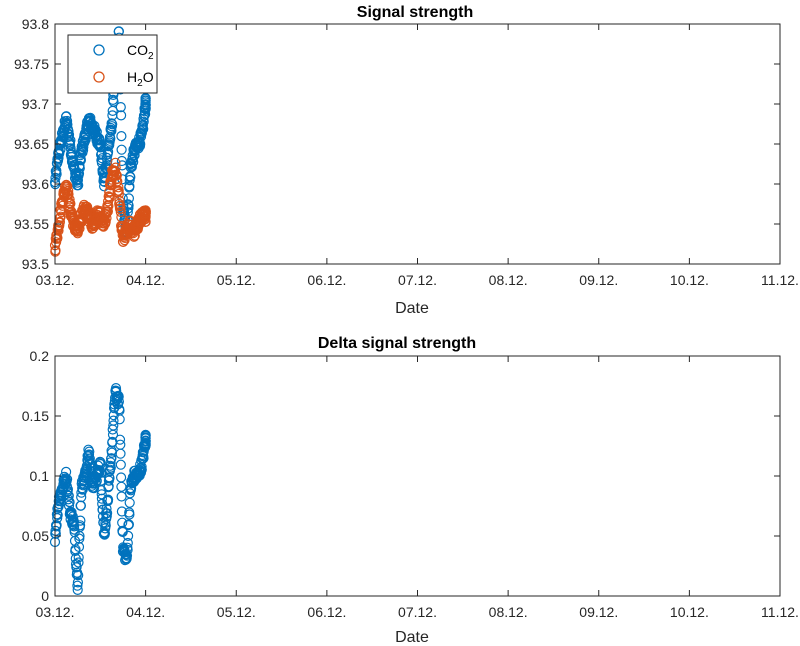  What do you see at coordinates (40, 476) in the screenshot?
I see `y-tick-label: 0.1` at bounding box center [40, 476].